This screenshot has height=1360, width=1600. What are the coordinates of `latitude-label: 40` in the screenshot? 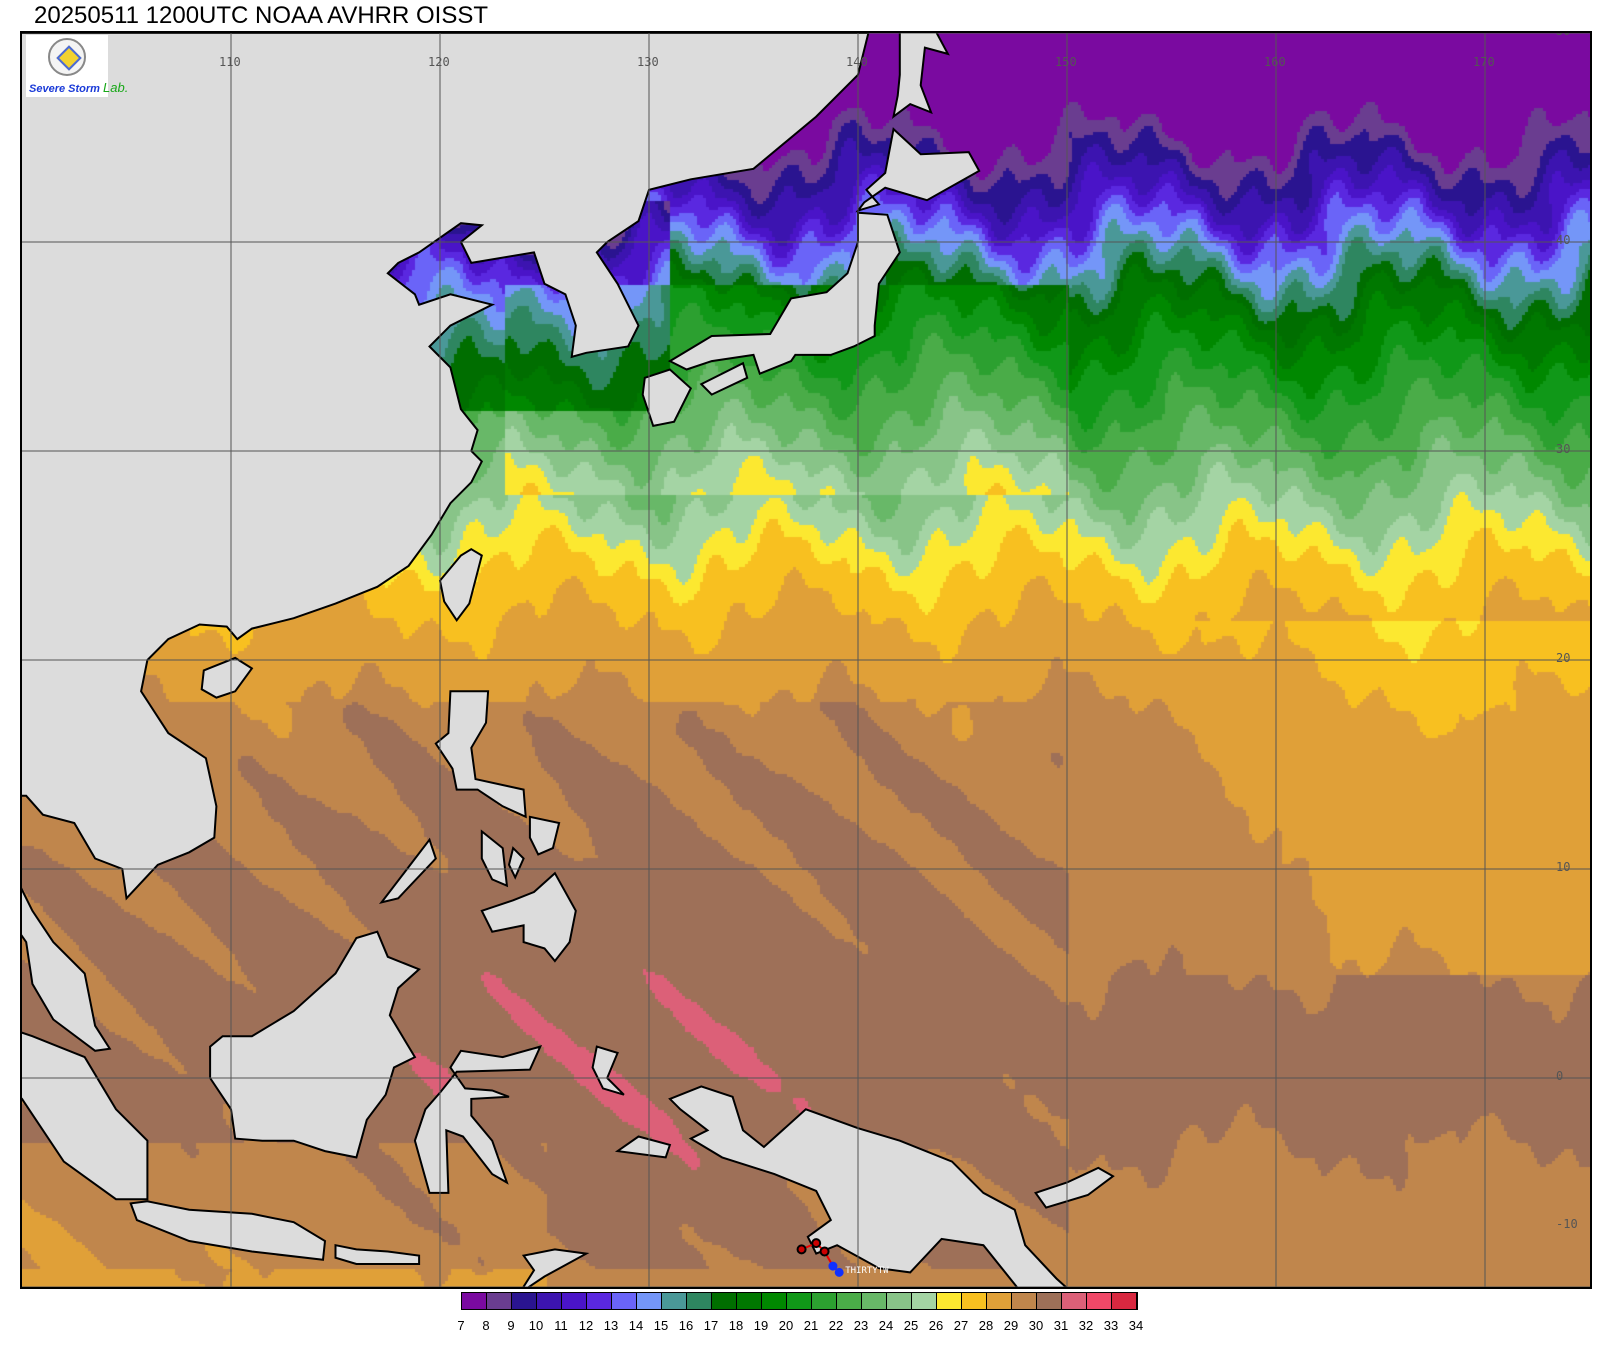 It's located at (1563, 240).